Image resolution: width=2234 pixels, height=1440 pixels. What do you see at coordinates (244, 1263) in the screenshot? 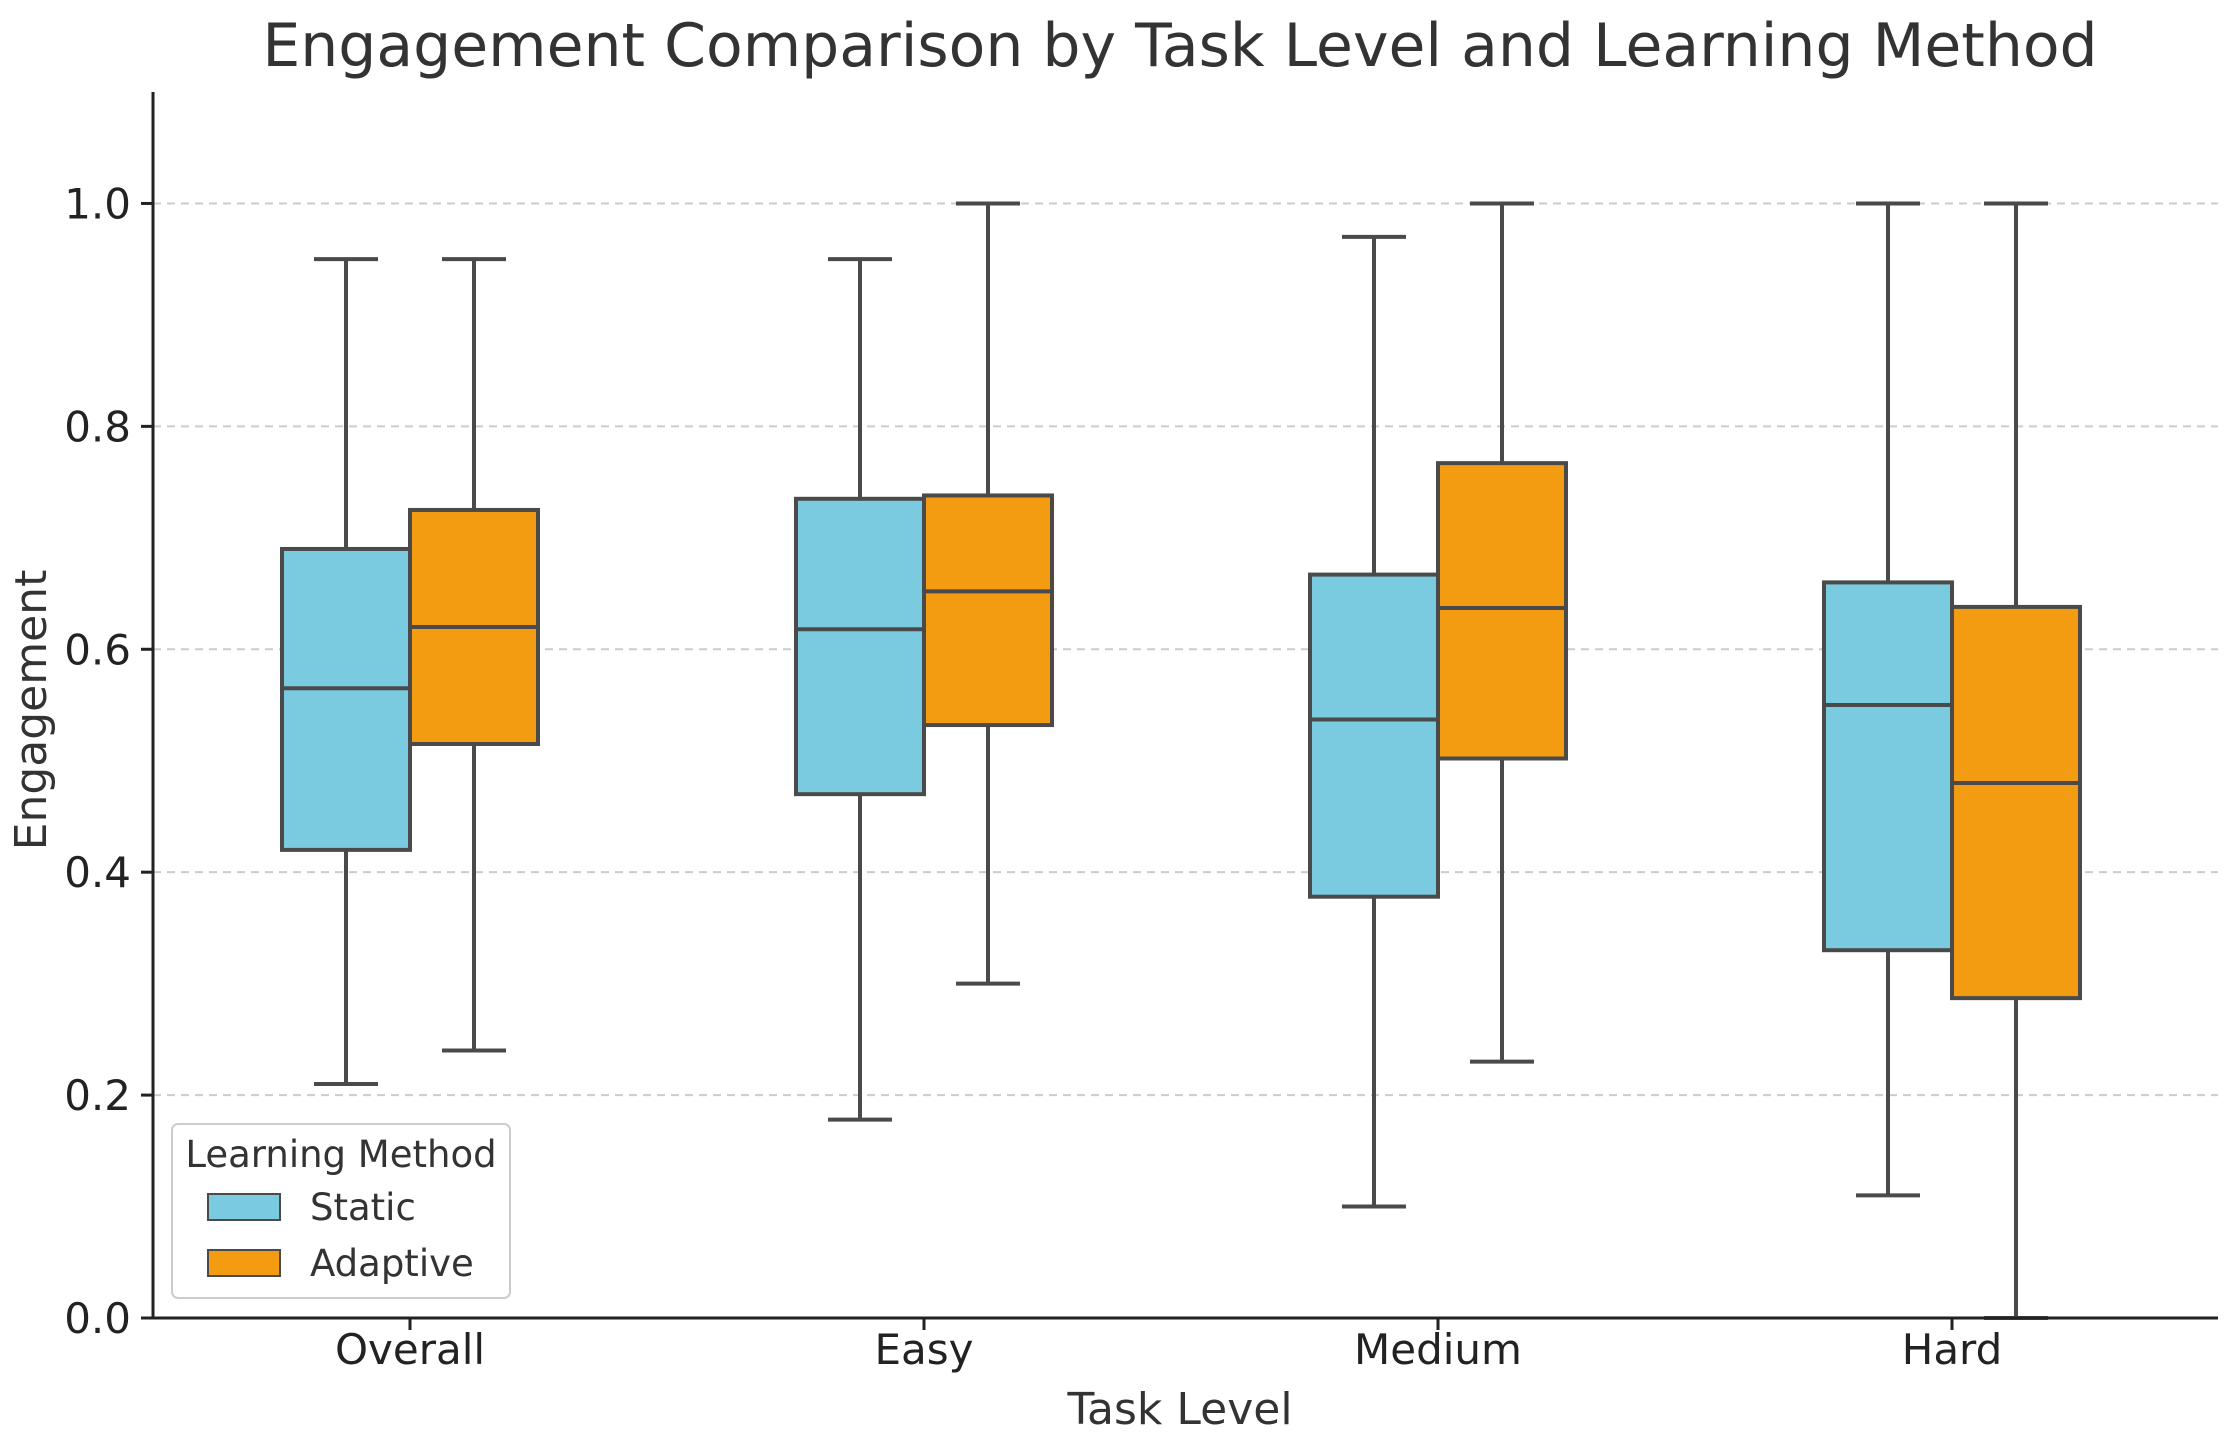
I see `legend-swatch-adaptive` at bounding box center [244, 1263].